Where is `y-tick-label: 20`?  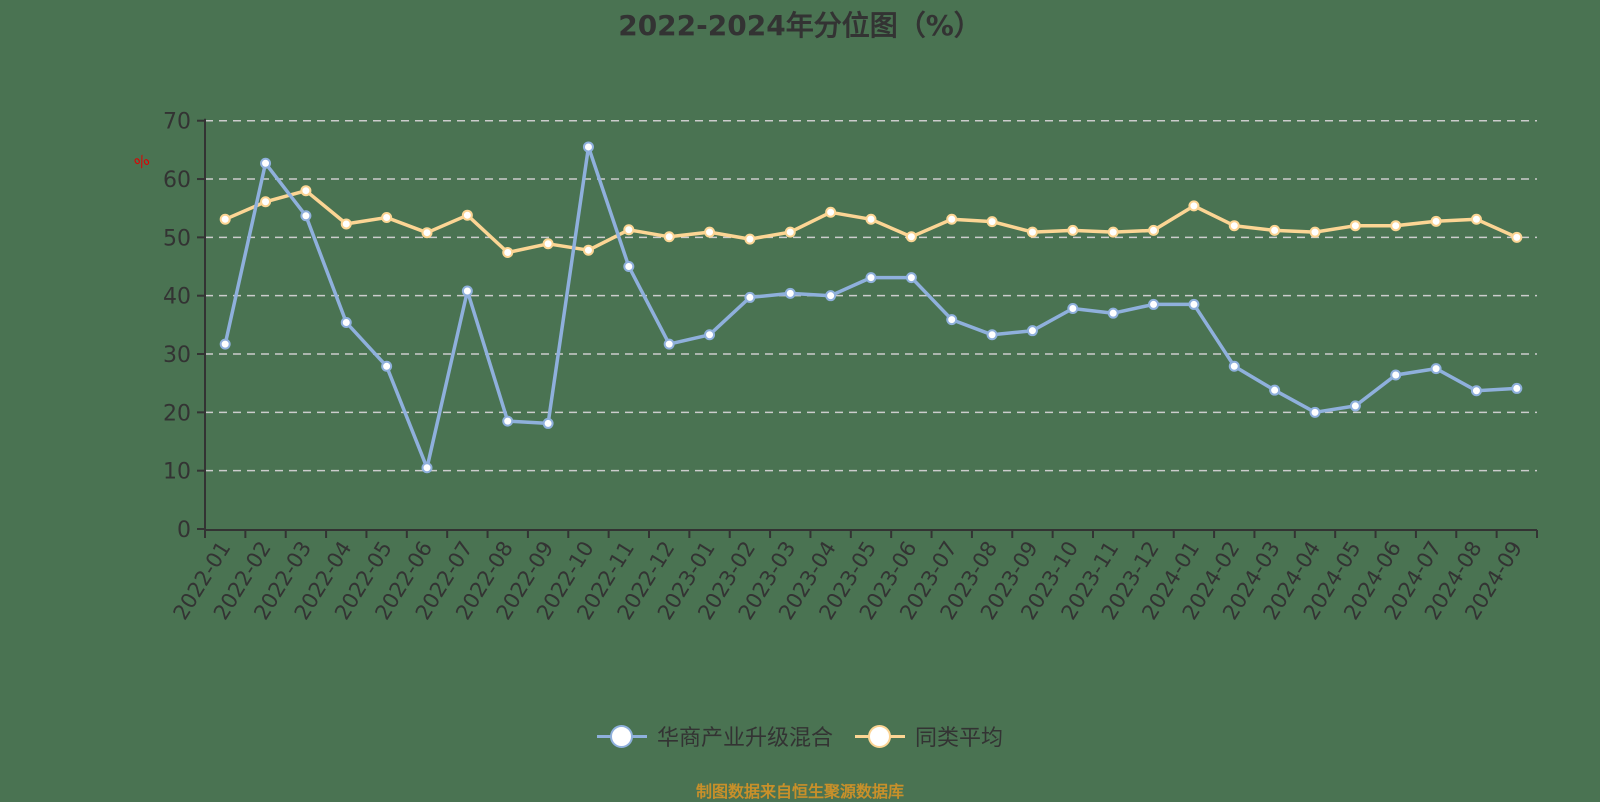
y-tick-label: 20 is located at coordinates (177, 413).